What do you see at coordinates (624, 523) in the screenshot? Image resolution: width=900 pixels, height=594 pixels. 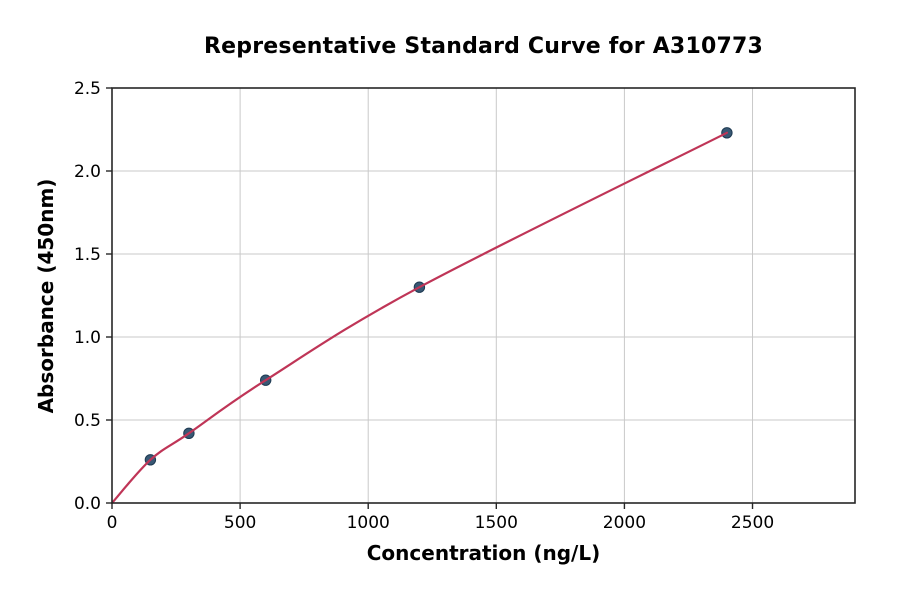 I see `x-tick-label: 2000` at bounding box center [624, 523].